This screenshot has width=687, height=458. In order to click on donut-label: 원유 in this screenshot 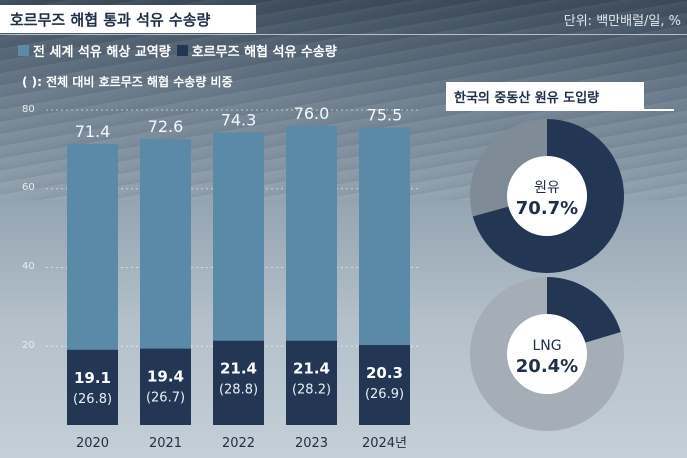, I will do `click(547, 188)`.